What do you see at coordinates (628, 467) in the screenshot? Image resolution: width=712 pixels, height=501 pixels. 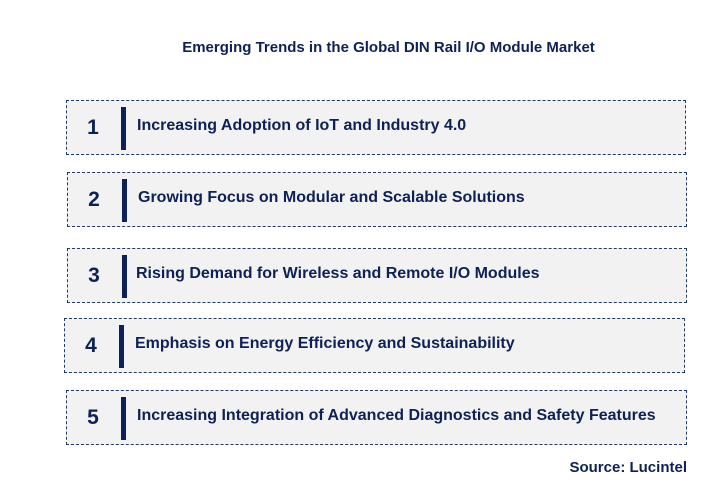 I see `source-label: Source: Lucintel` at bounding box center [628, 467].